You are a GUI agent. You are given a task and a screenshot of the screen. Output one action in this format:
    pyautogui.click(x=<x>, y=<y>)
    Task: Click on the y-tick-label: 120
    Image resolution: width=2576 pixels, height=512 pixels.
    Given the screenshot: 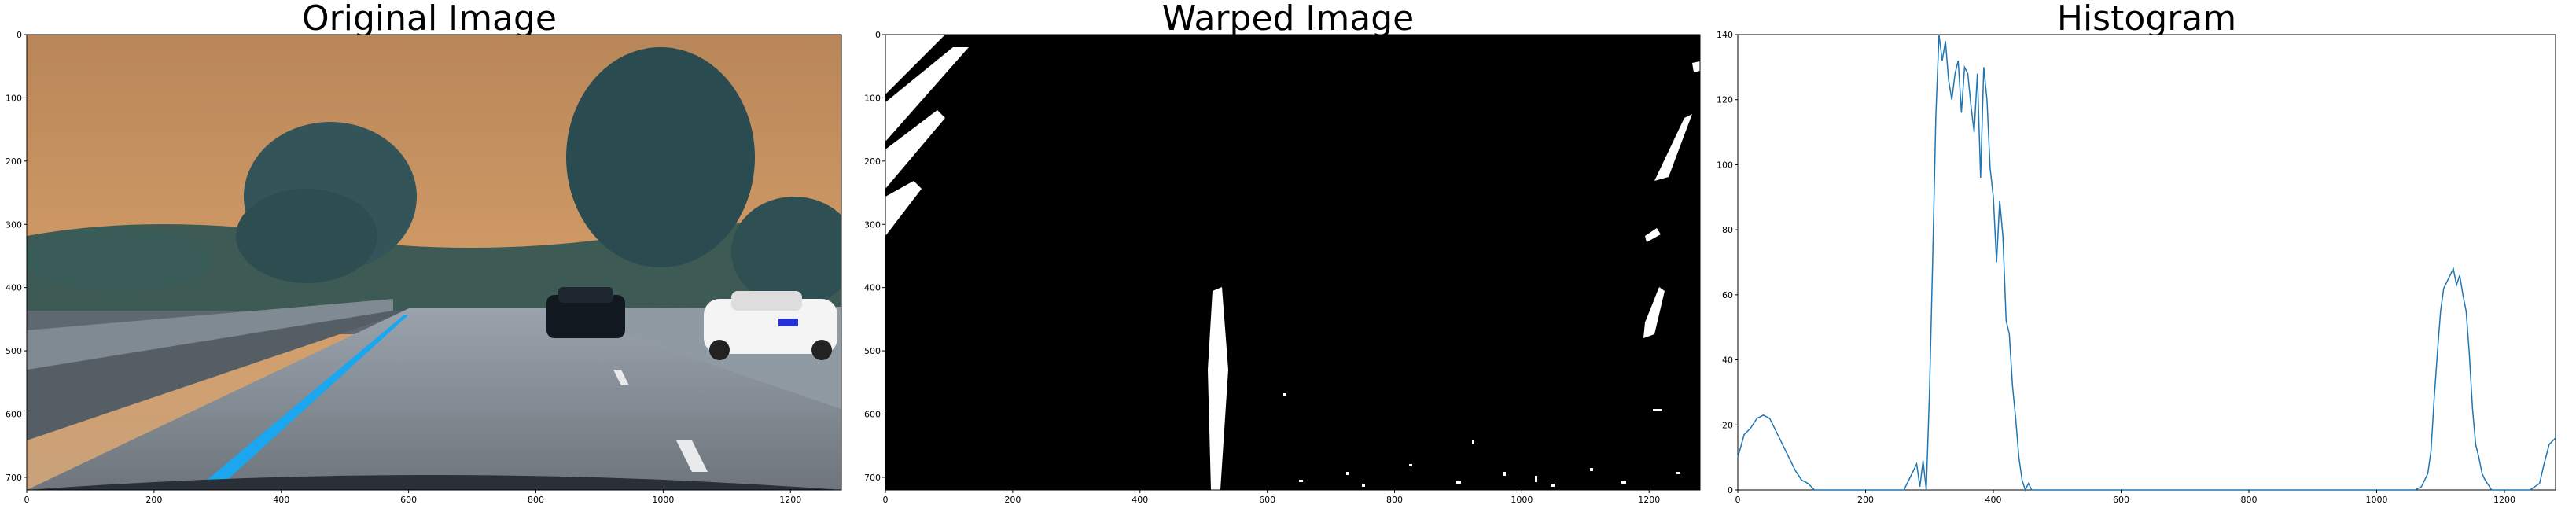 What is the action you would take?
    pyautogui.click(x=1725, y=100)
    